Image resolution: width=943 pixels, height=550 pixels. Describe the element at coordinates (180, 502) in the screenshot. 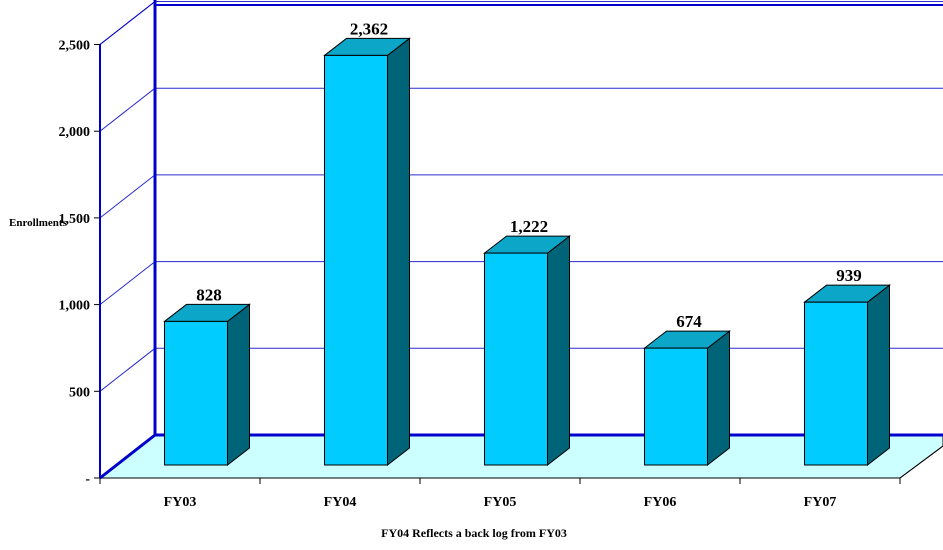

I see `category-label-fy03: FY03` at that location.